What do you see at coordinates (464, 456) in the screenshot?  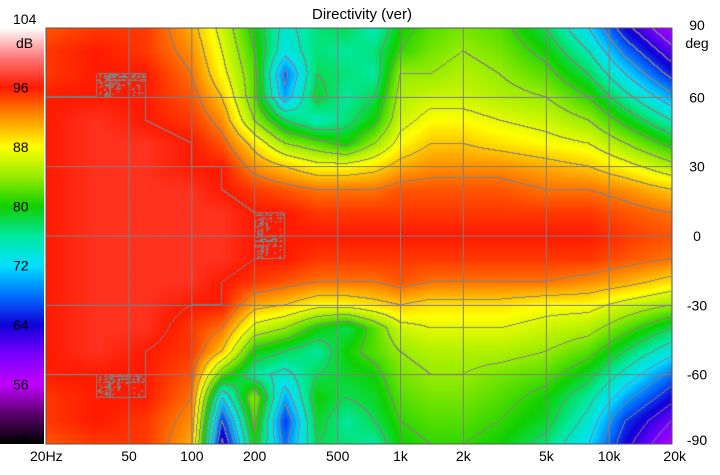 I see `x-tick-label: 2k` at bounding box center [464, 456].